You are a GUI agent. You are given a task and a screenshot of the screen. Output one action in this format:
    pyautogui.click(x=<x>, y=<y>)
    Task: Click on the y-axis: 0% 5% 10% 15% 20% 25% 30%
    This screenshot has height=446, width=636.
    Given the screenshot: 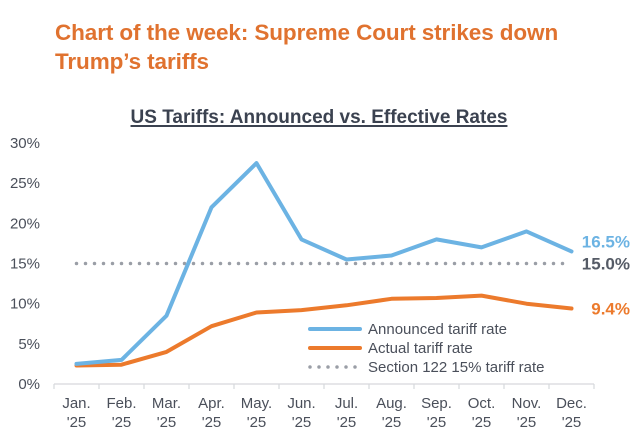 What is the action you would take?
    pyautogui.click(x=25, y=264)
    